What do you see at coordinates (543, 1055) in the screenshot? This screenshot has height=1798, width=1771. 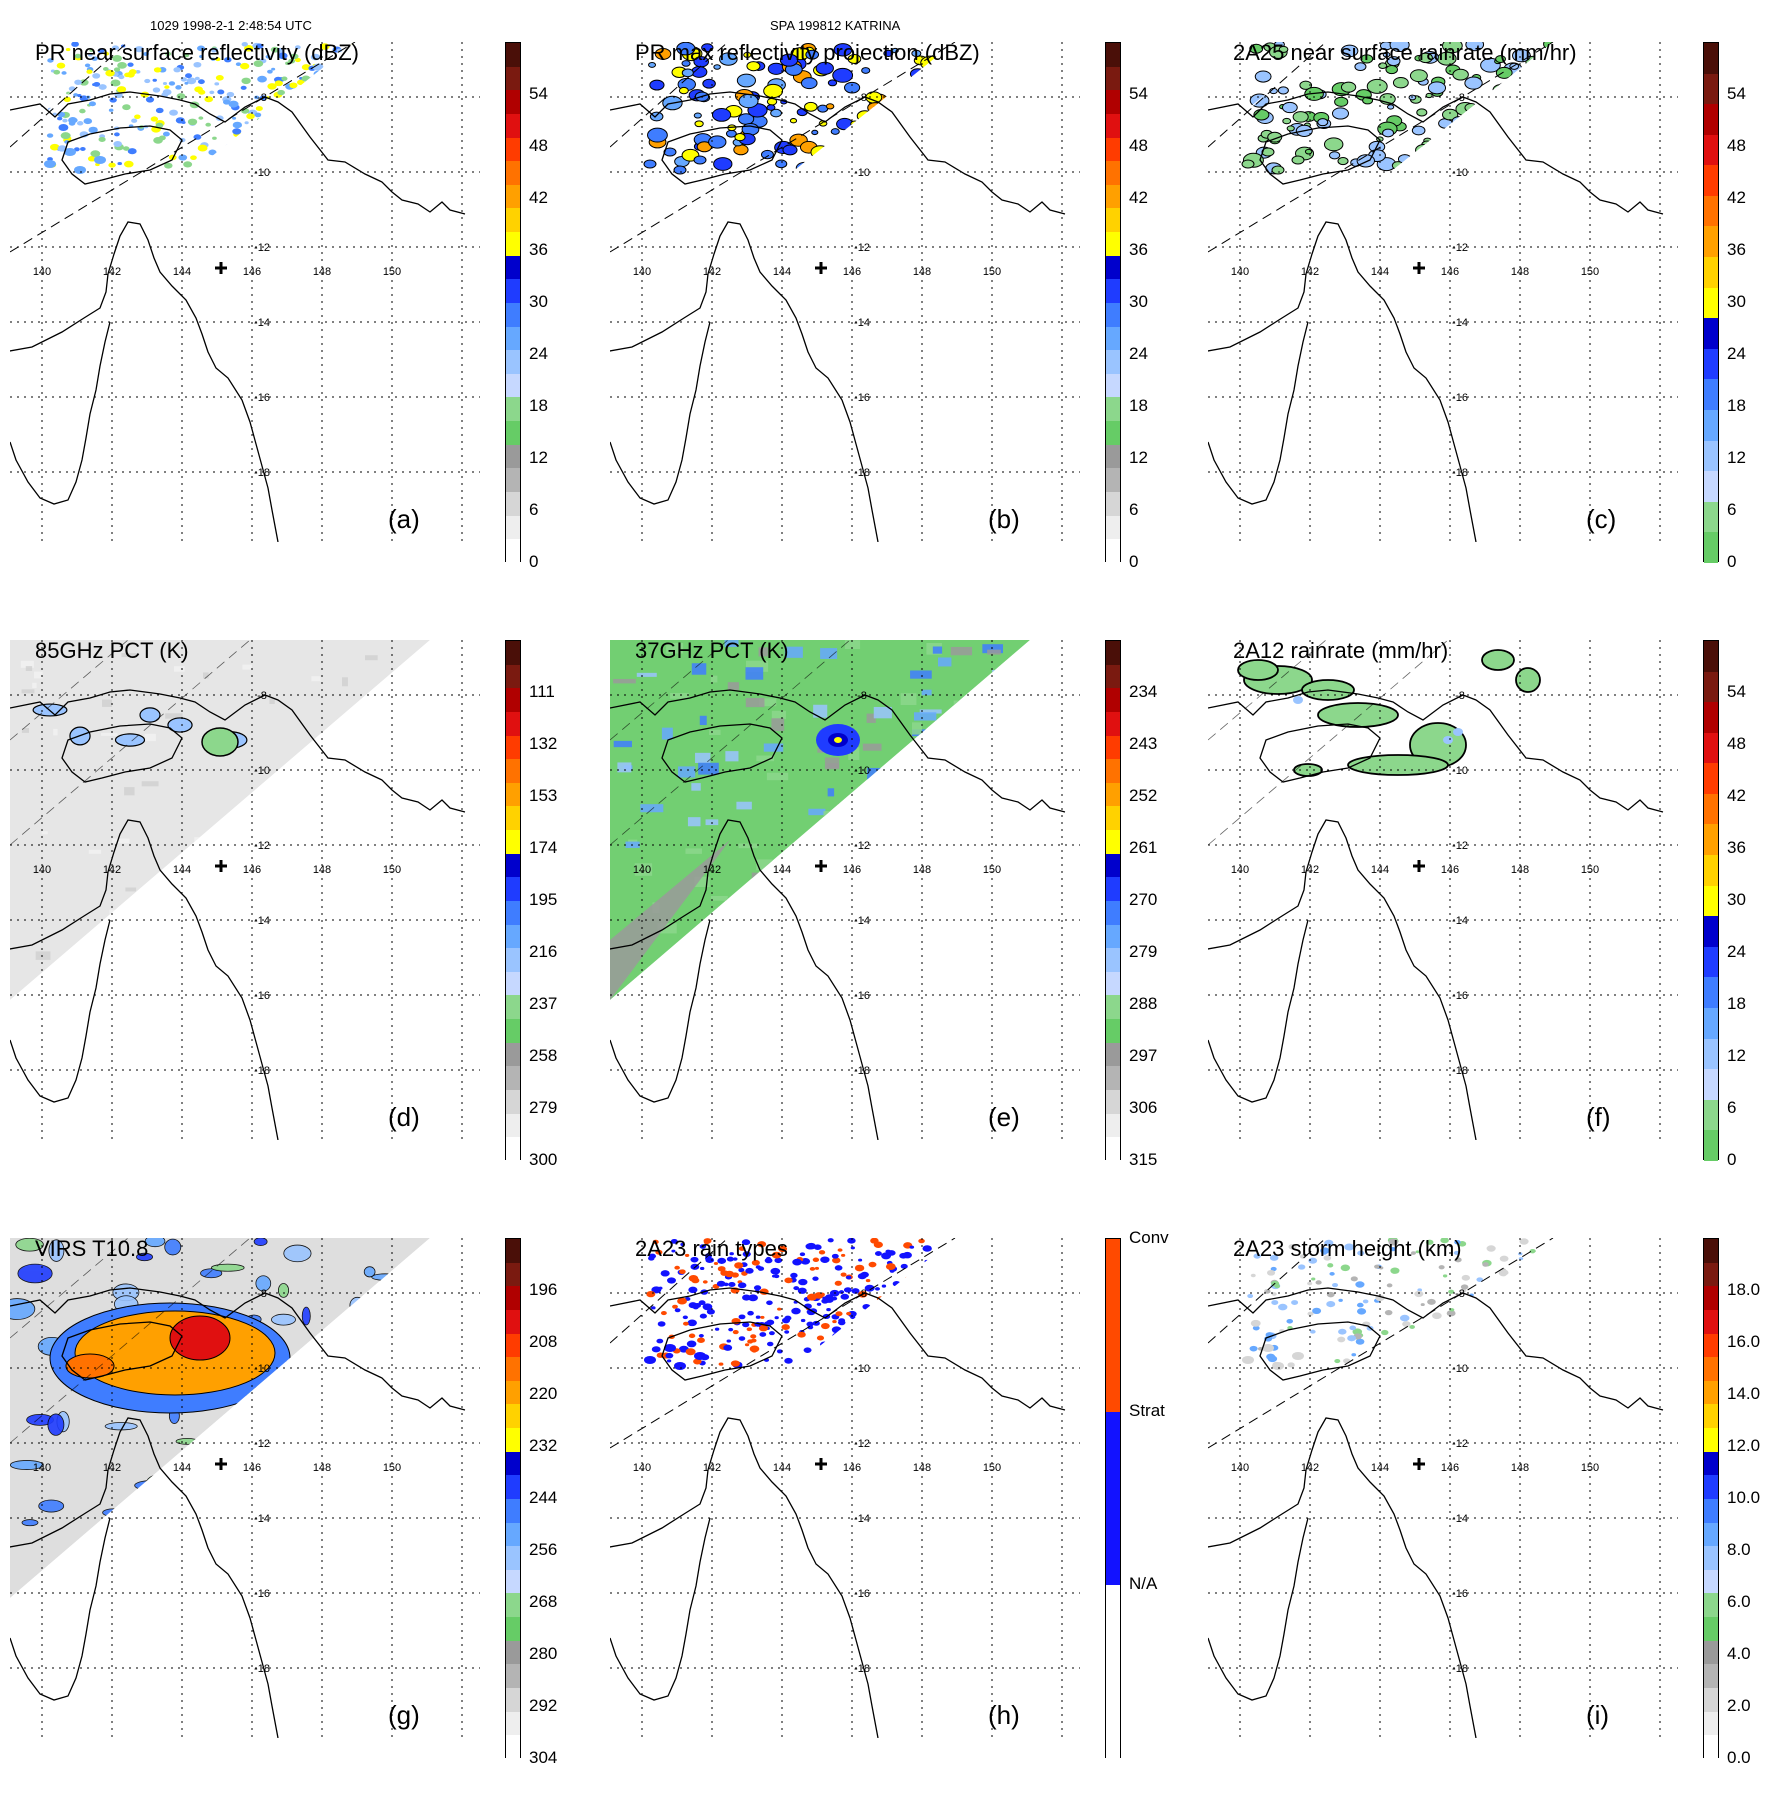 I see `colorbar-tick-label: 258` at bounding box center [543, 1055].